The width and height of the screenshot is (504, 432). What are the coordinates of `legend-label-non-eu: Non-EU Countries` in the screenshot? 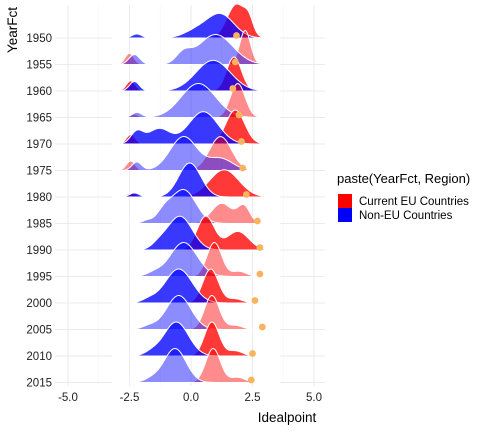 It's located at (406, 216).